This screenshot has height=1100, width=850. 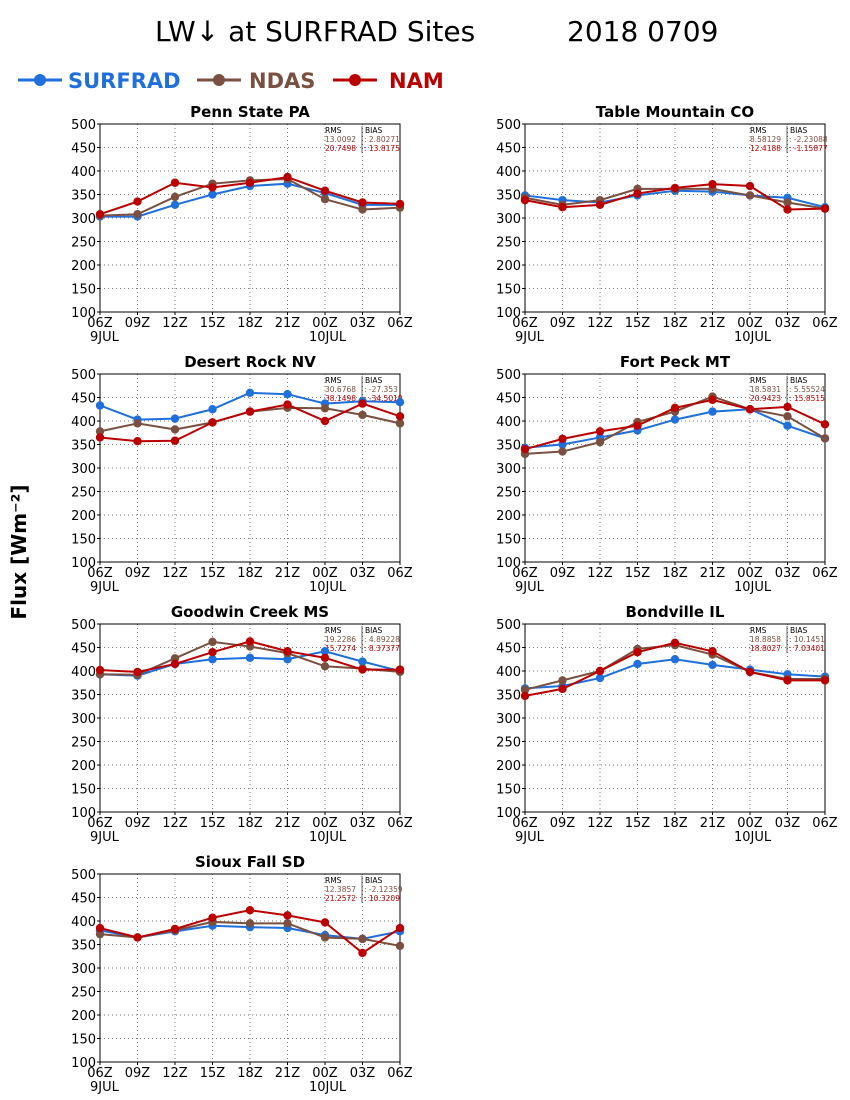 I want to click on y-tick-label-desert-rock-nv: 300, so click(x=83, y=469).